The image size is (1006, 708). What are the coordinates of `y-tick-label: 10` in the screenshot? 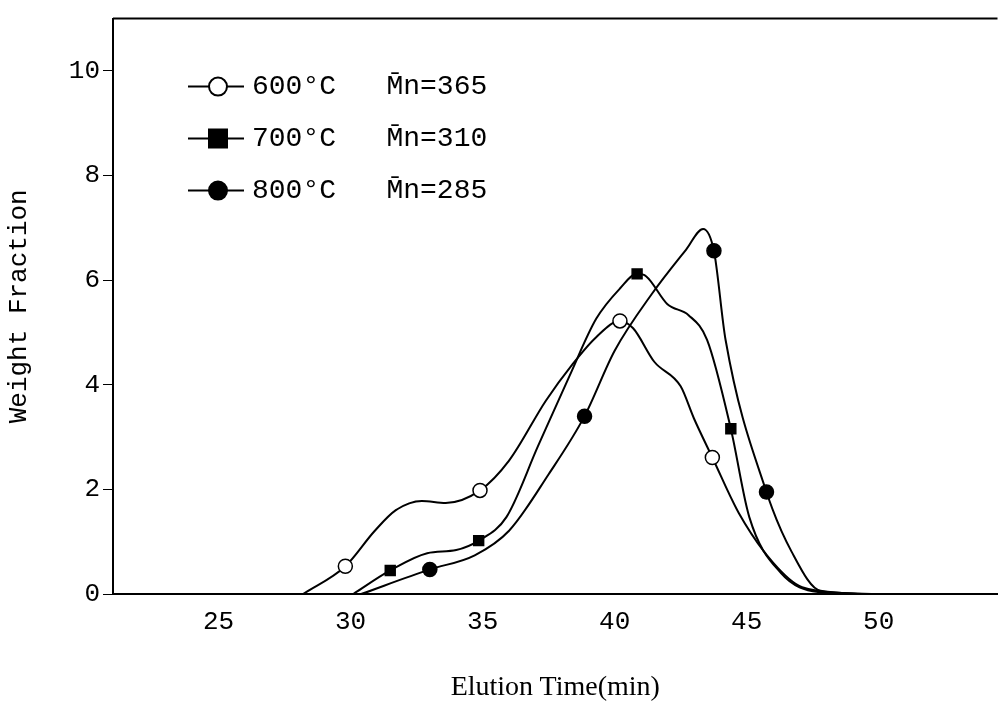 It's located at (84, 70).